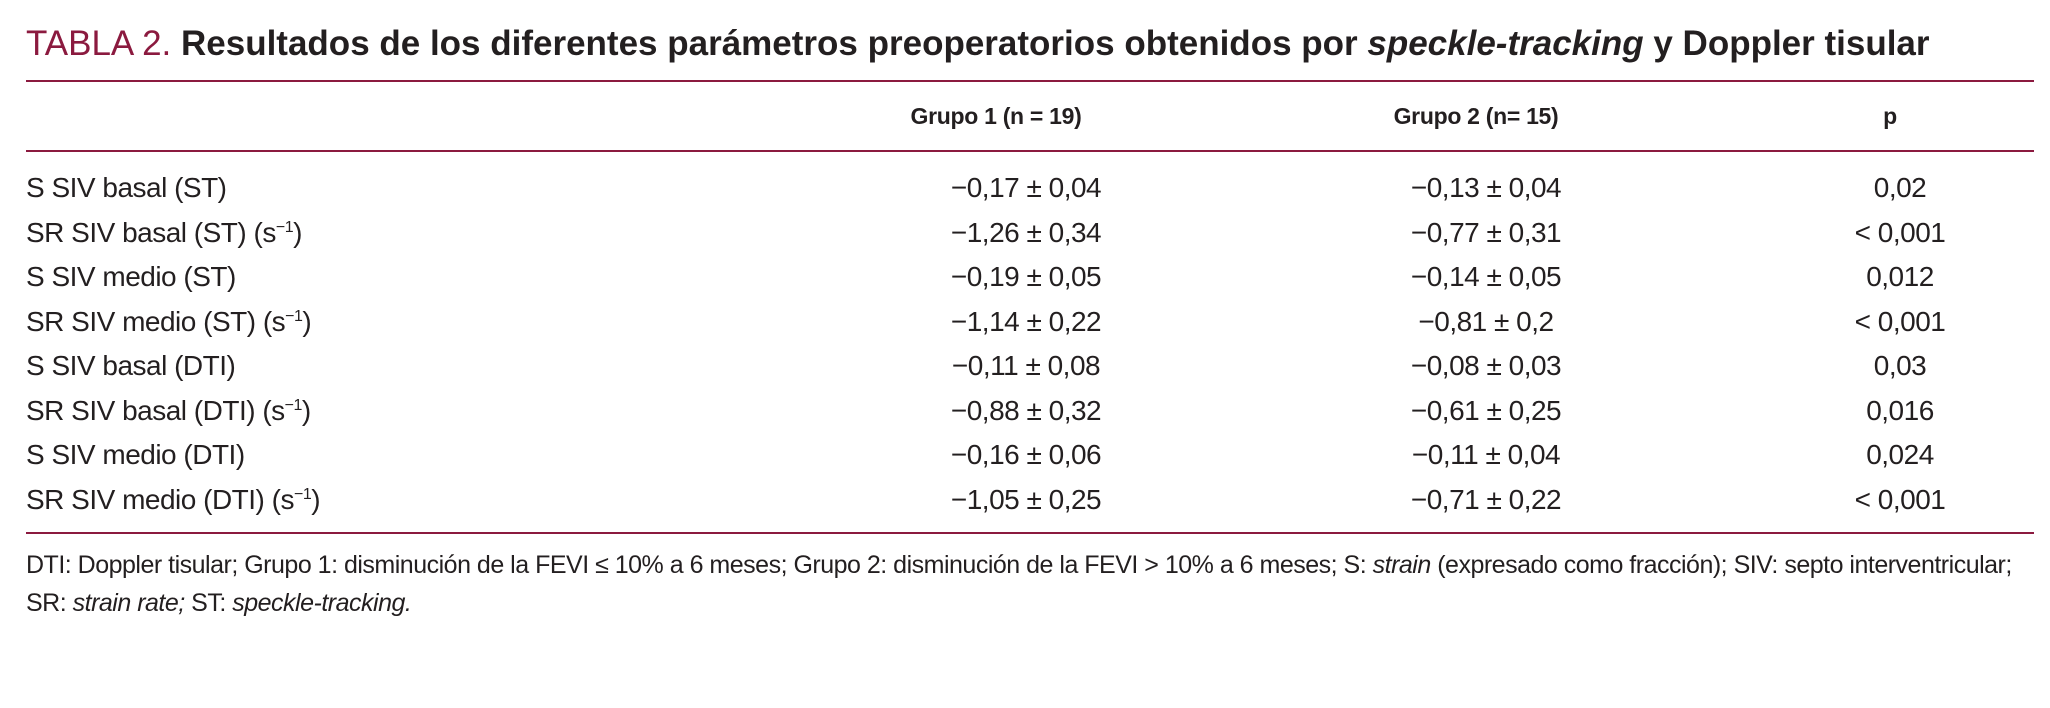 This screenshot has height=708, width=2050. I want to click on table-label: TABLA 2., so click(99, 43).